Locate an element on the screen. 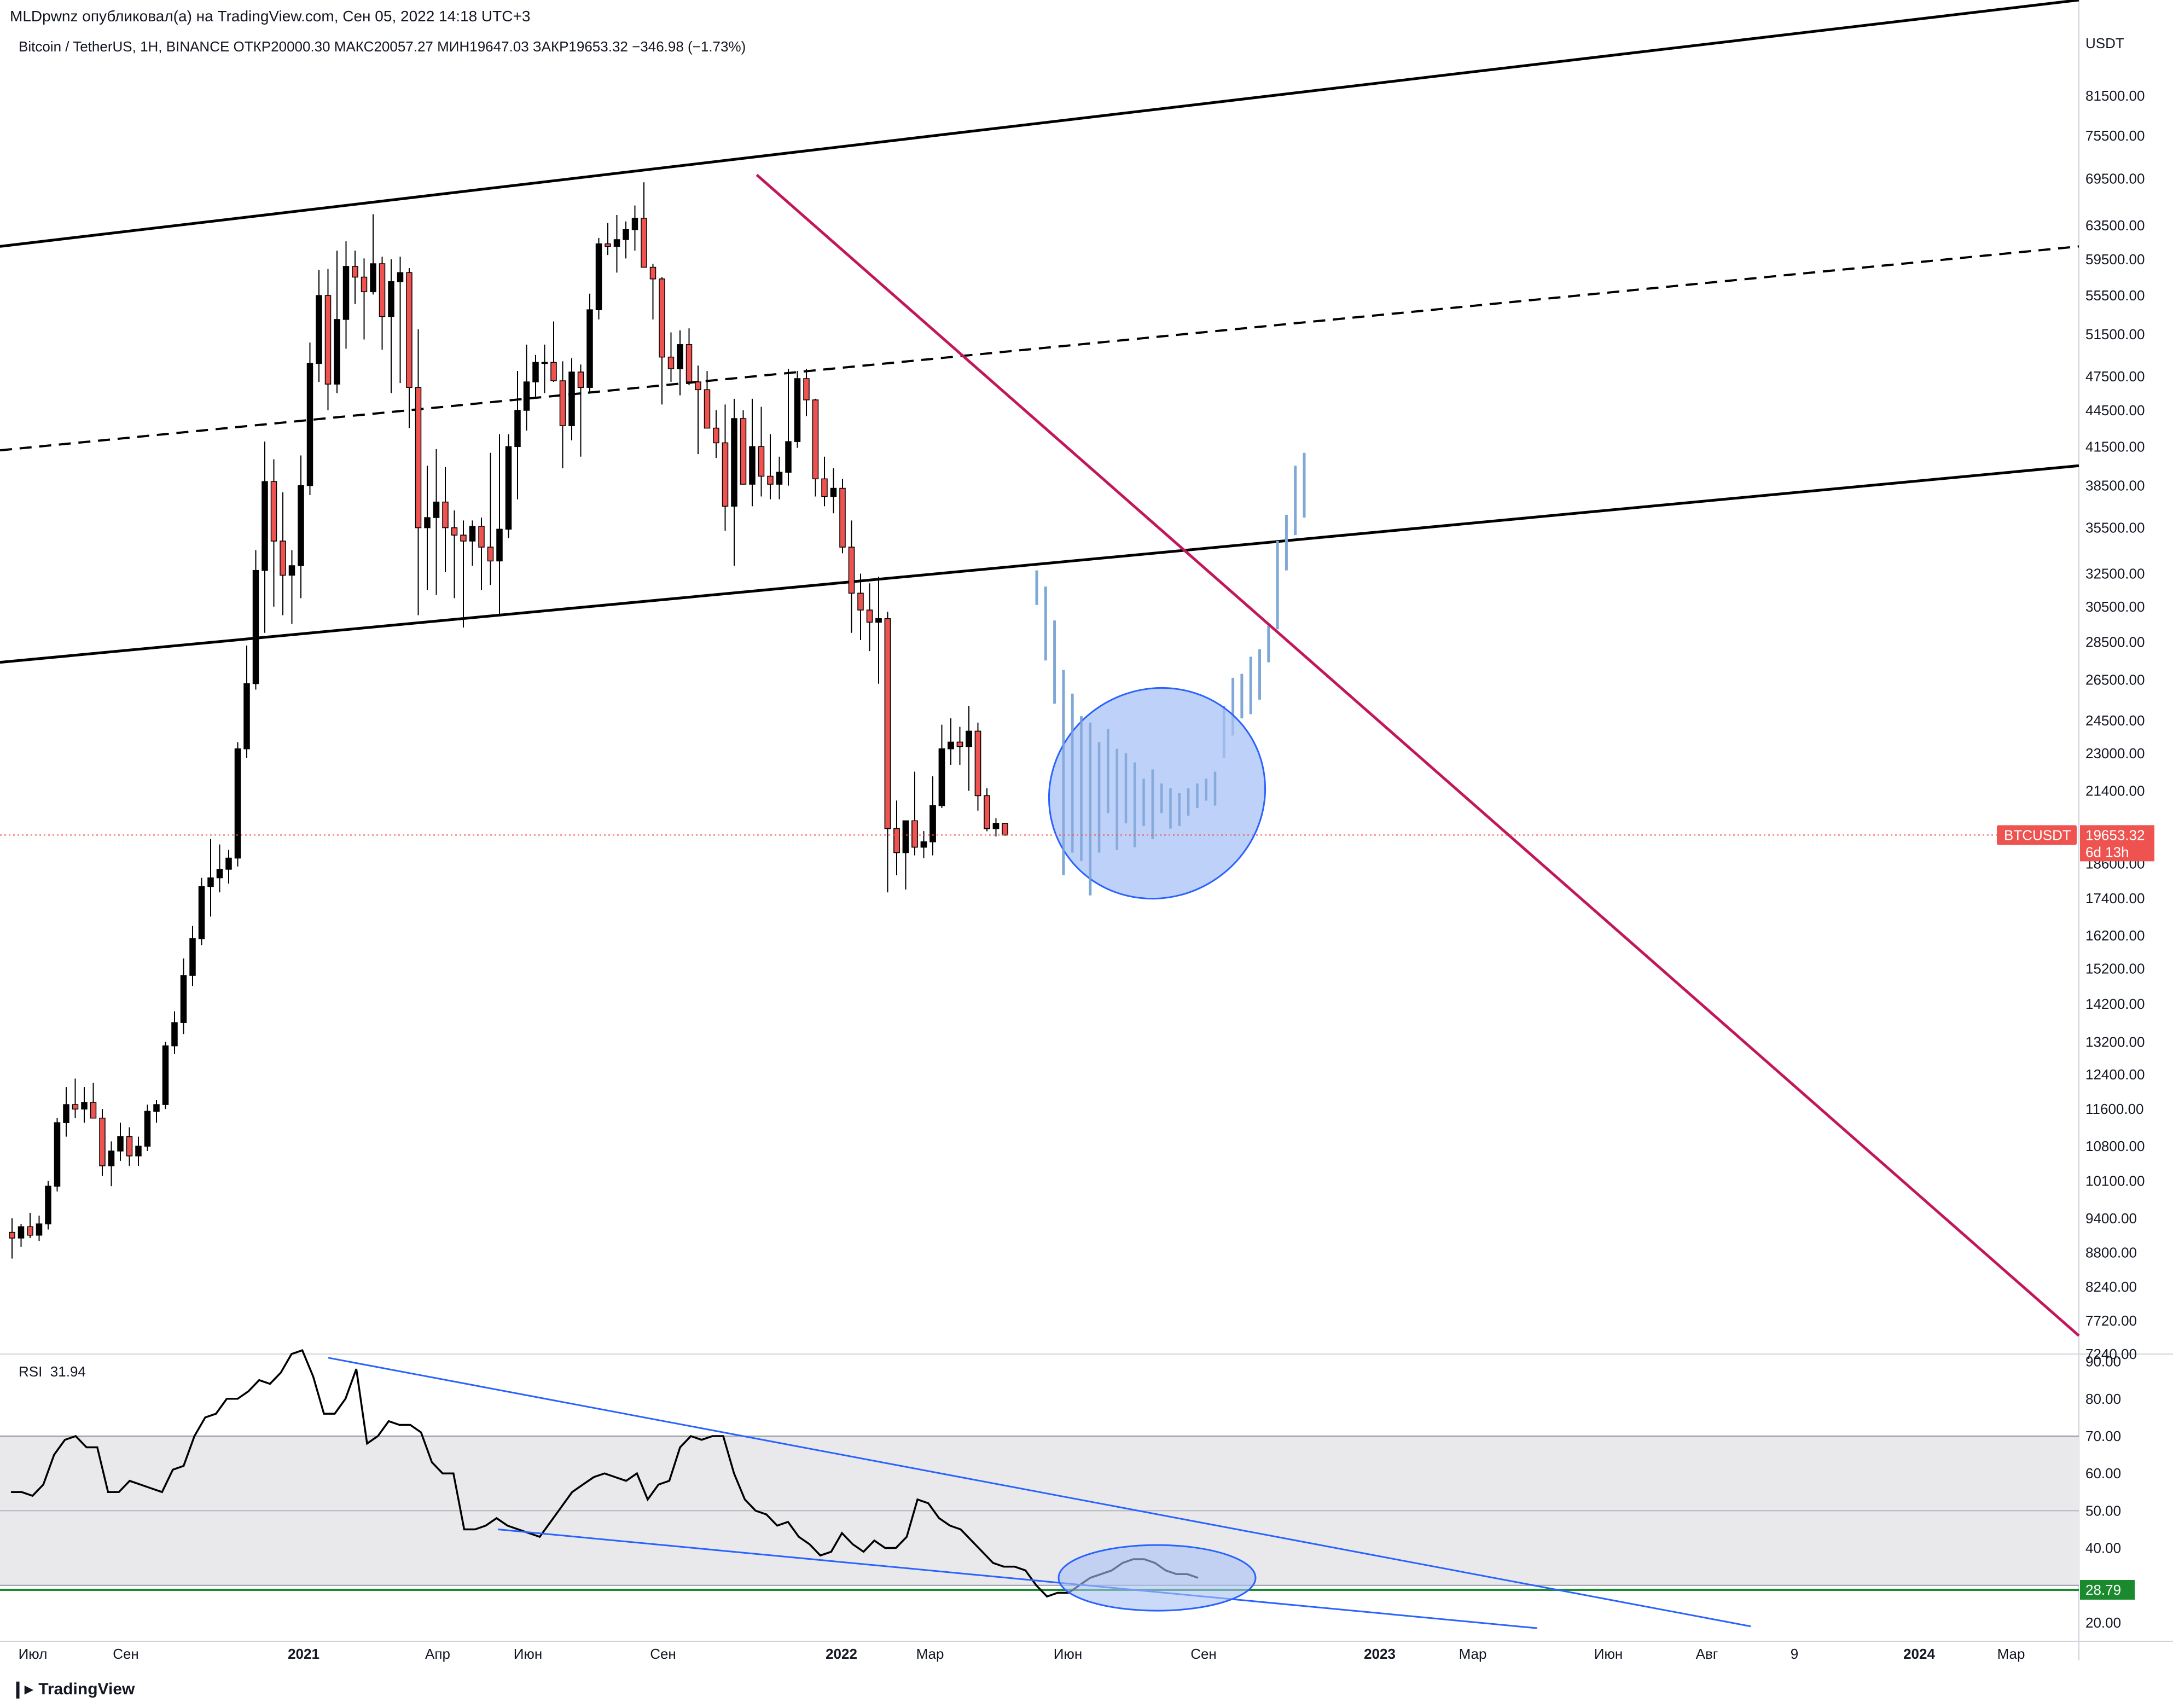 Image resolution: width=2173 pixels, height=1708 pixels. rsi-highlight-ellipse is located at coordinates (1157, 1578).